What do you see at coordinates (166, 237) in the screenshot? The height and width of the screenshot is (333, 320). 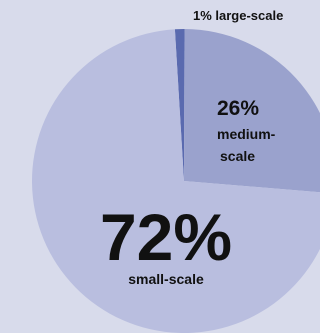 I see `label-small-percent: 72%` at bounding box center [166, 237].